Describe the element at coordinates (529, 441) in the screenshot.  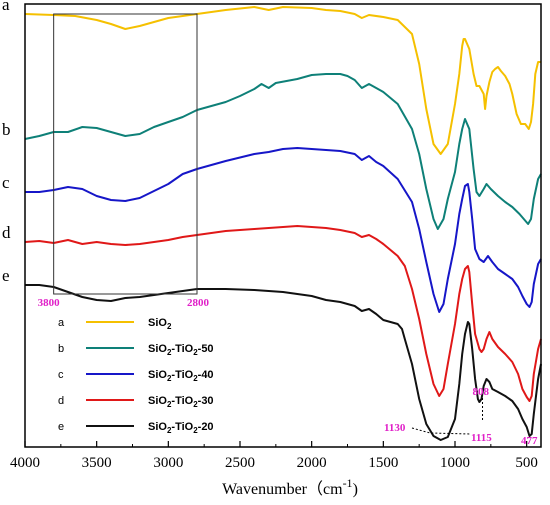
I see `annotation-477: 477` at that location.